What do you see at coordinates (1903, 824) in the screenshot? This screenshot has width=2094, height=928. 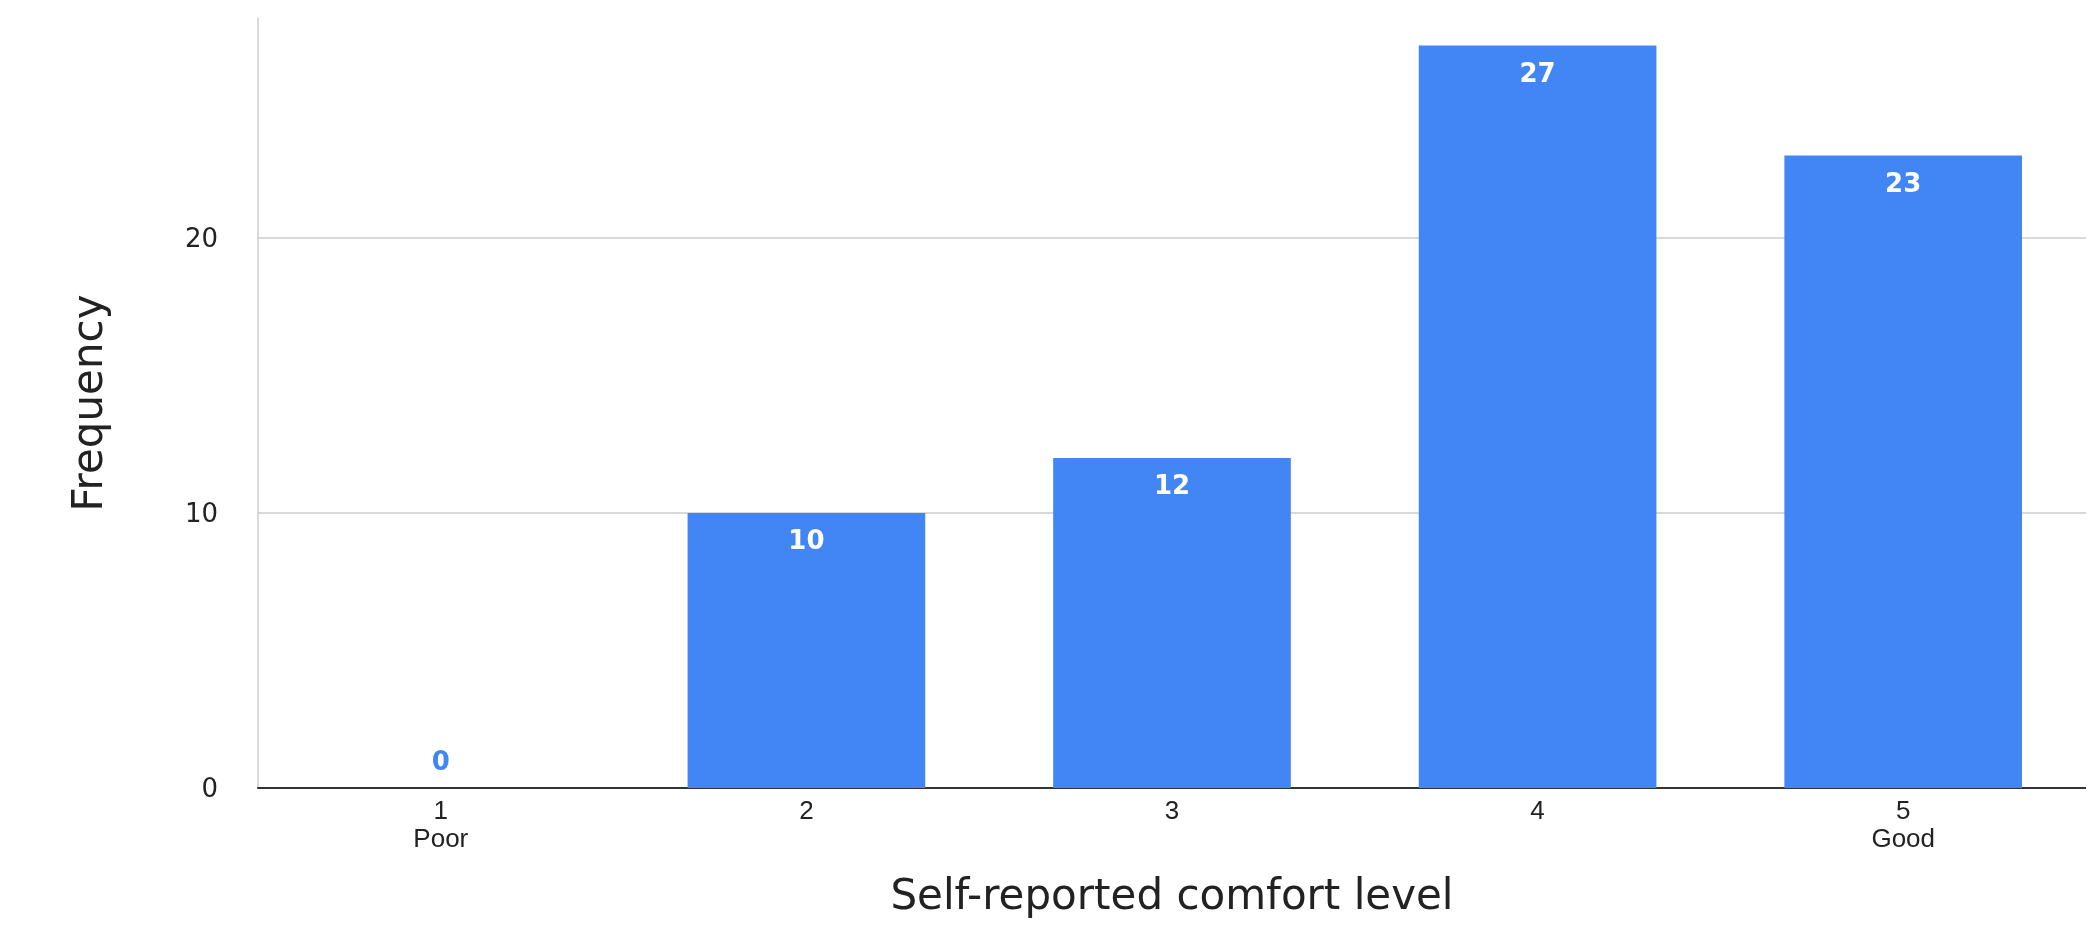 I see `x-tick-label: 5 Good` at bounding box center [1903, 824].